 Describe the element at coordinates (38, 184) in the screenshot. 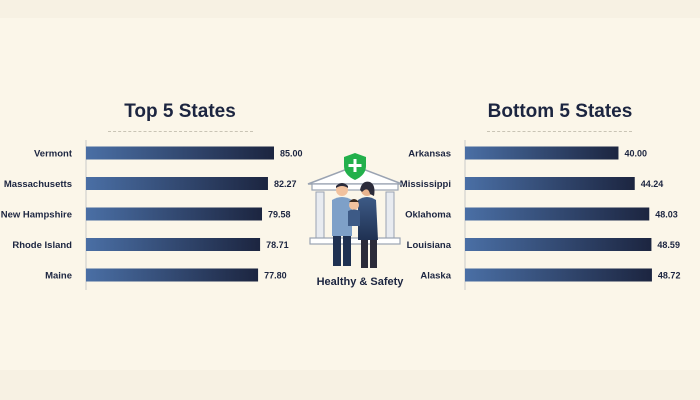

I see `category-label: Massachusetts` at that location.